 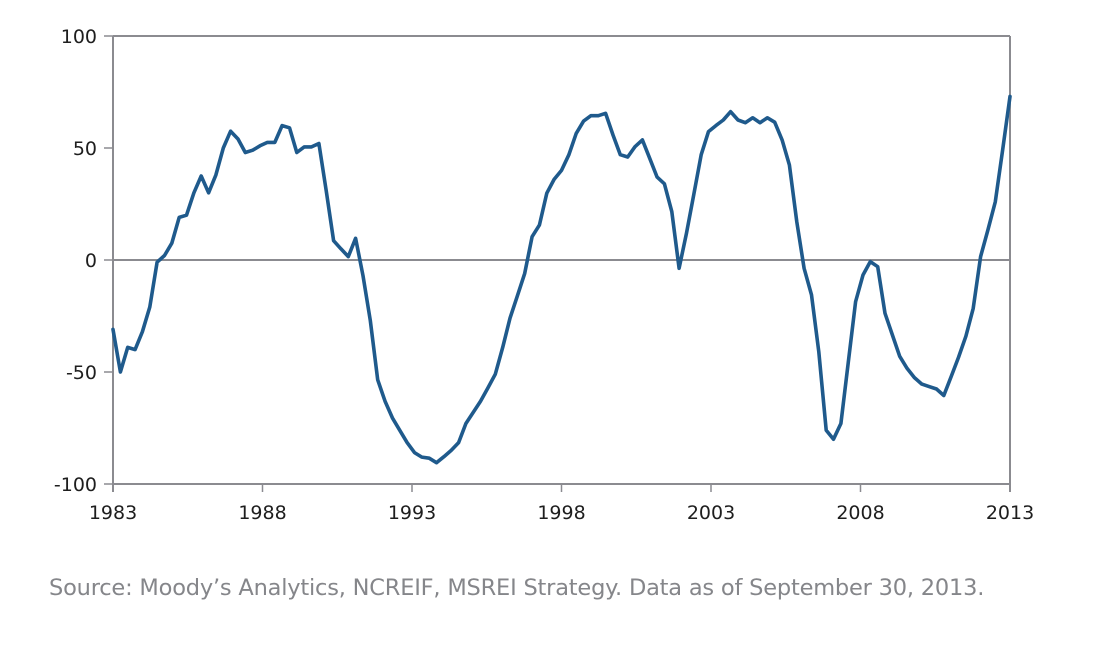 What do you see at coordinates (113, 513) in the screenshot?
I see `x-tick-label: 1983` at bounding box center [113, 513].